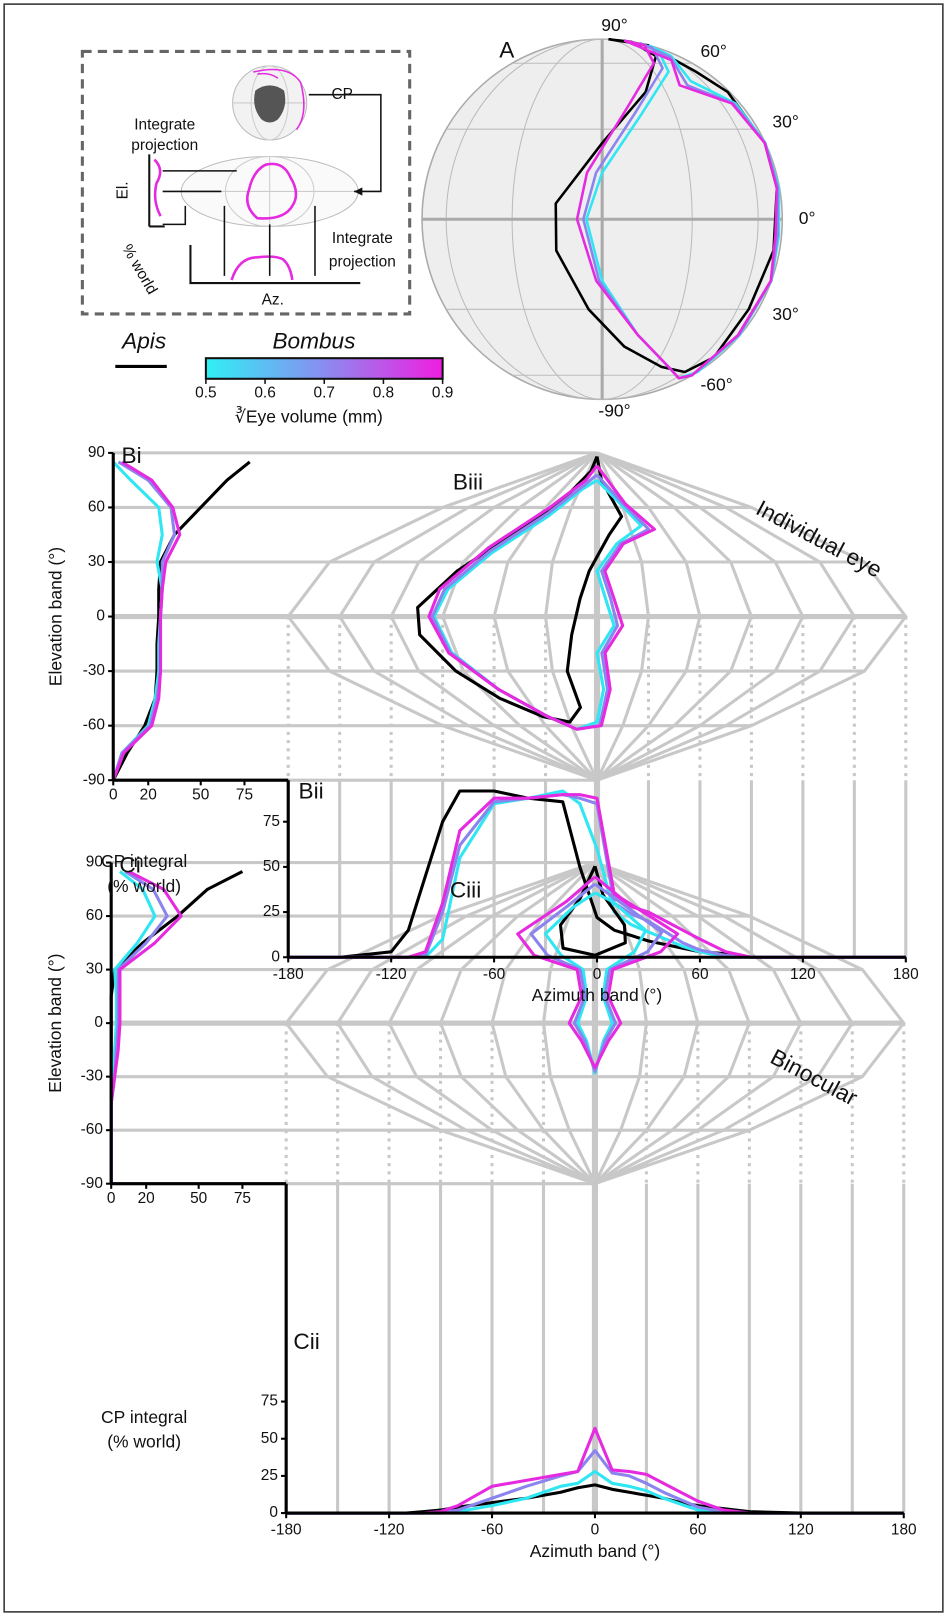 Image resolution: width=947 pixels, height=1616 pixels. What do you see at coordinates (264, 392) in the screenshot?
I see `colorbar-tick-label: 0.6` at bounding box center [264, 392].